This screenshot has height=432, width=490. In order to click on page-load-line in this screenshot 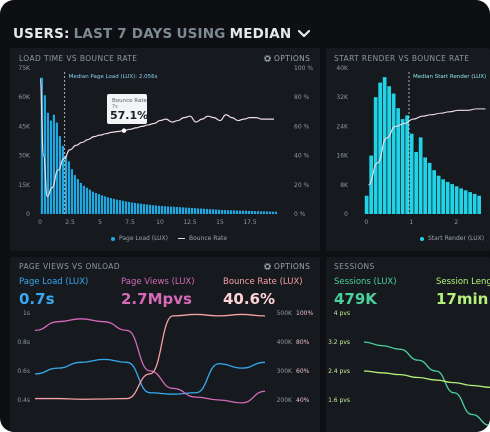, I will do `click(150, 376)`.